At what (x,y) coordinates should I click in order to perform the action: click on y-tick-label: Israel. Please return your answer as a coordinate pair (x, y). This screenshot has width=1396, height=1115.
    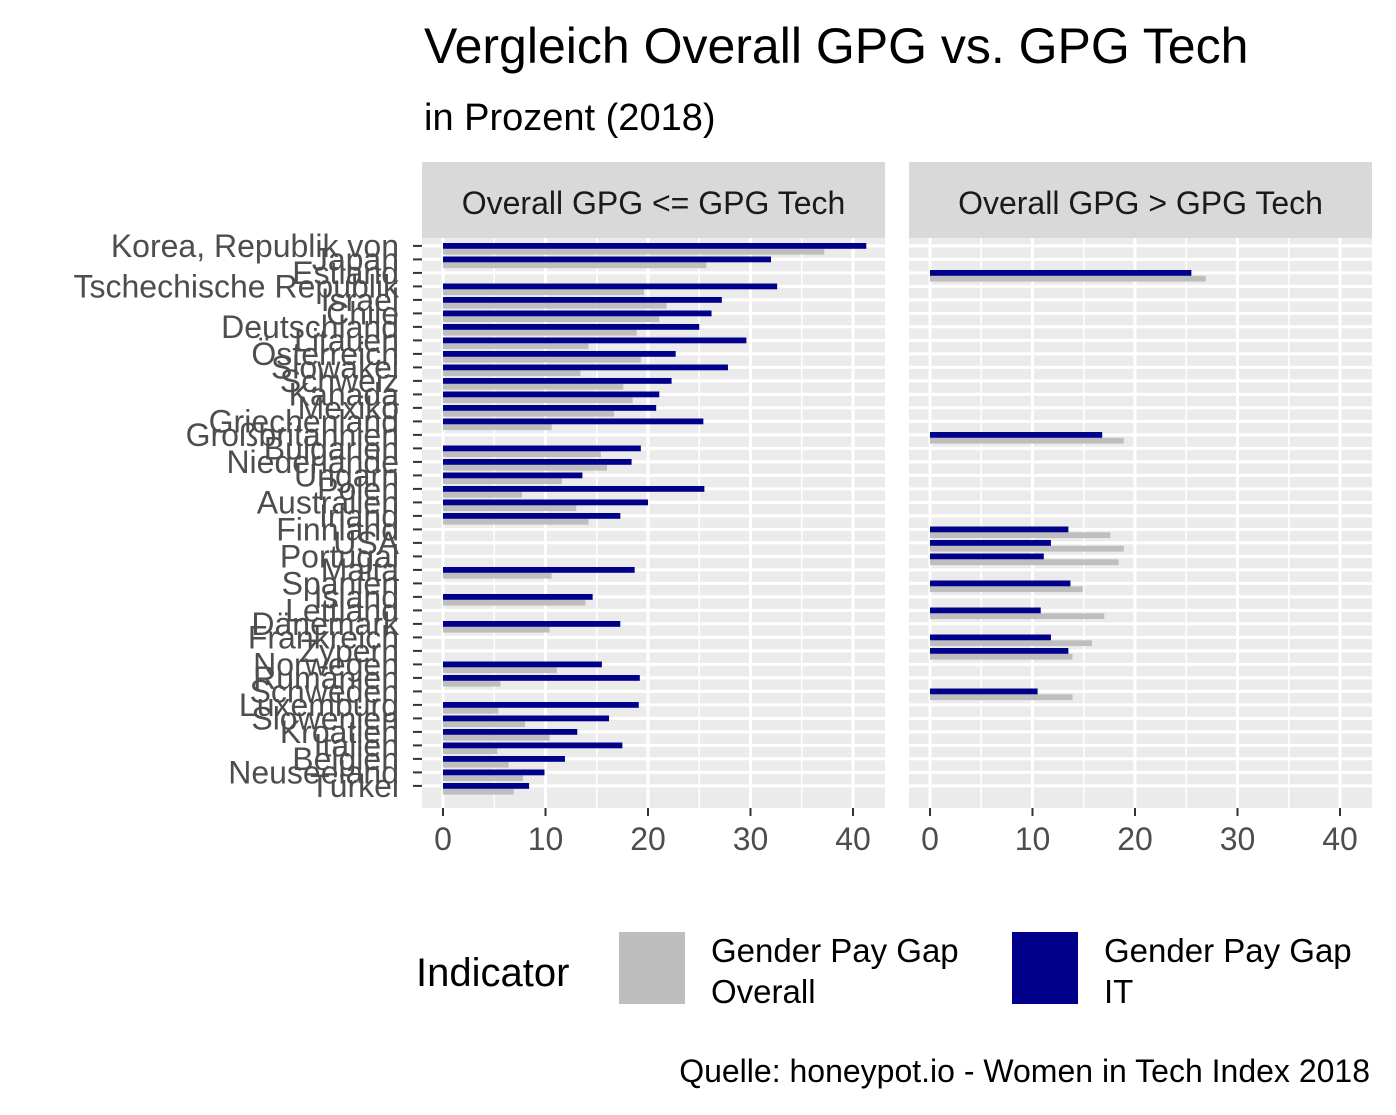
    Looking at the image, I should click on (360, 300).